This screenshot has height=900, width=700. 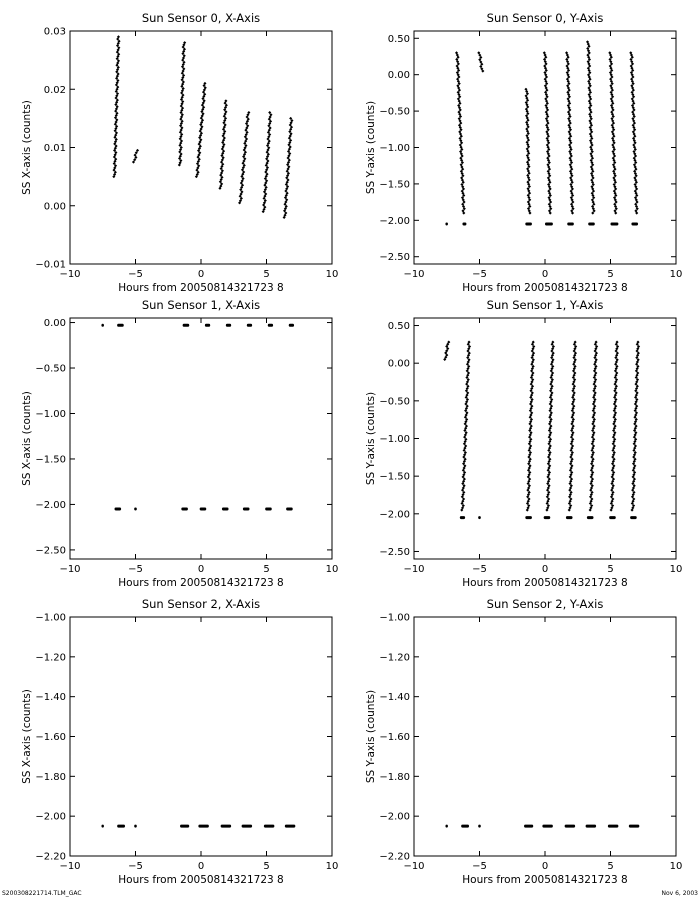 I want to click on y-tick-label: 0.50, so click(x=399, y=39).